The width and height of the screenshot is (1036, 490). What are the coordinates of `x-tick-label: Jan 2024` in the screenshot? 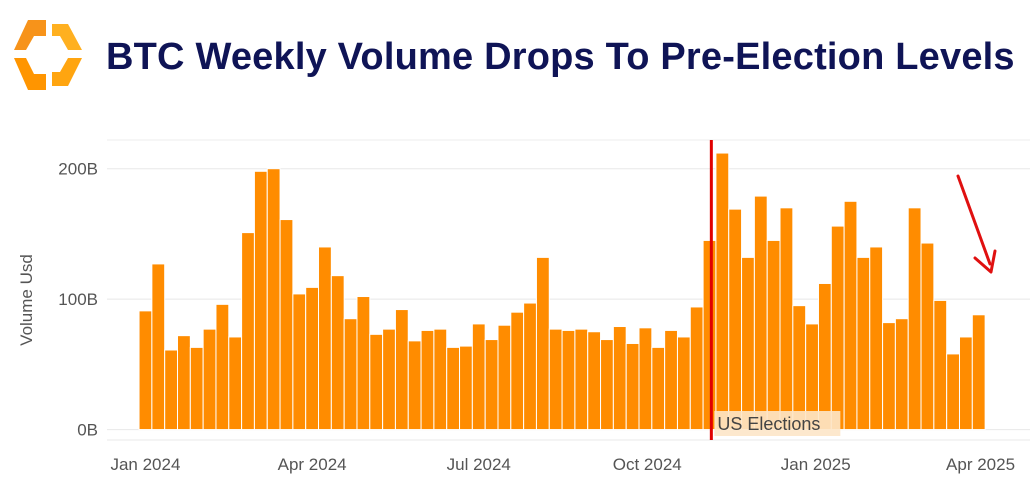 It's located at (145, 464).